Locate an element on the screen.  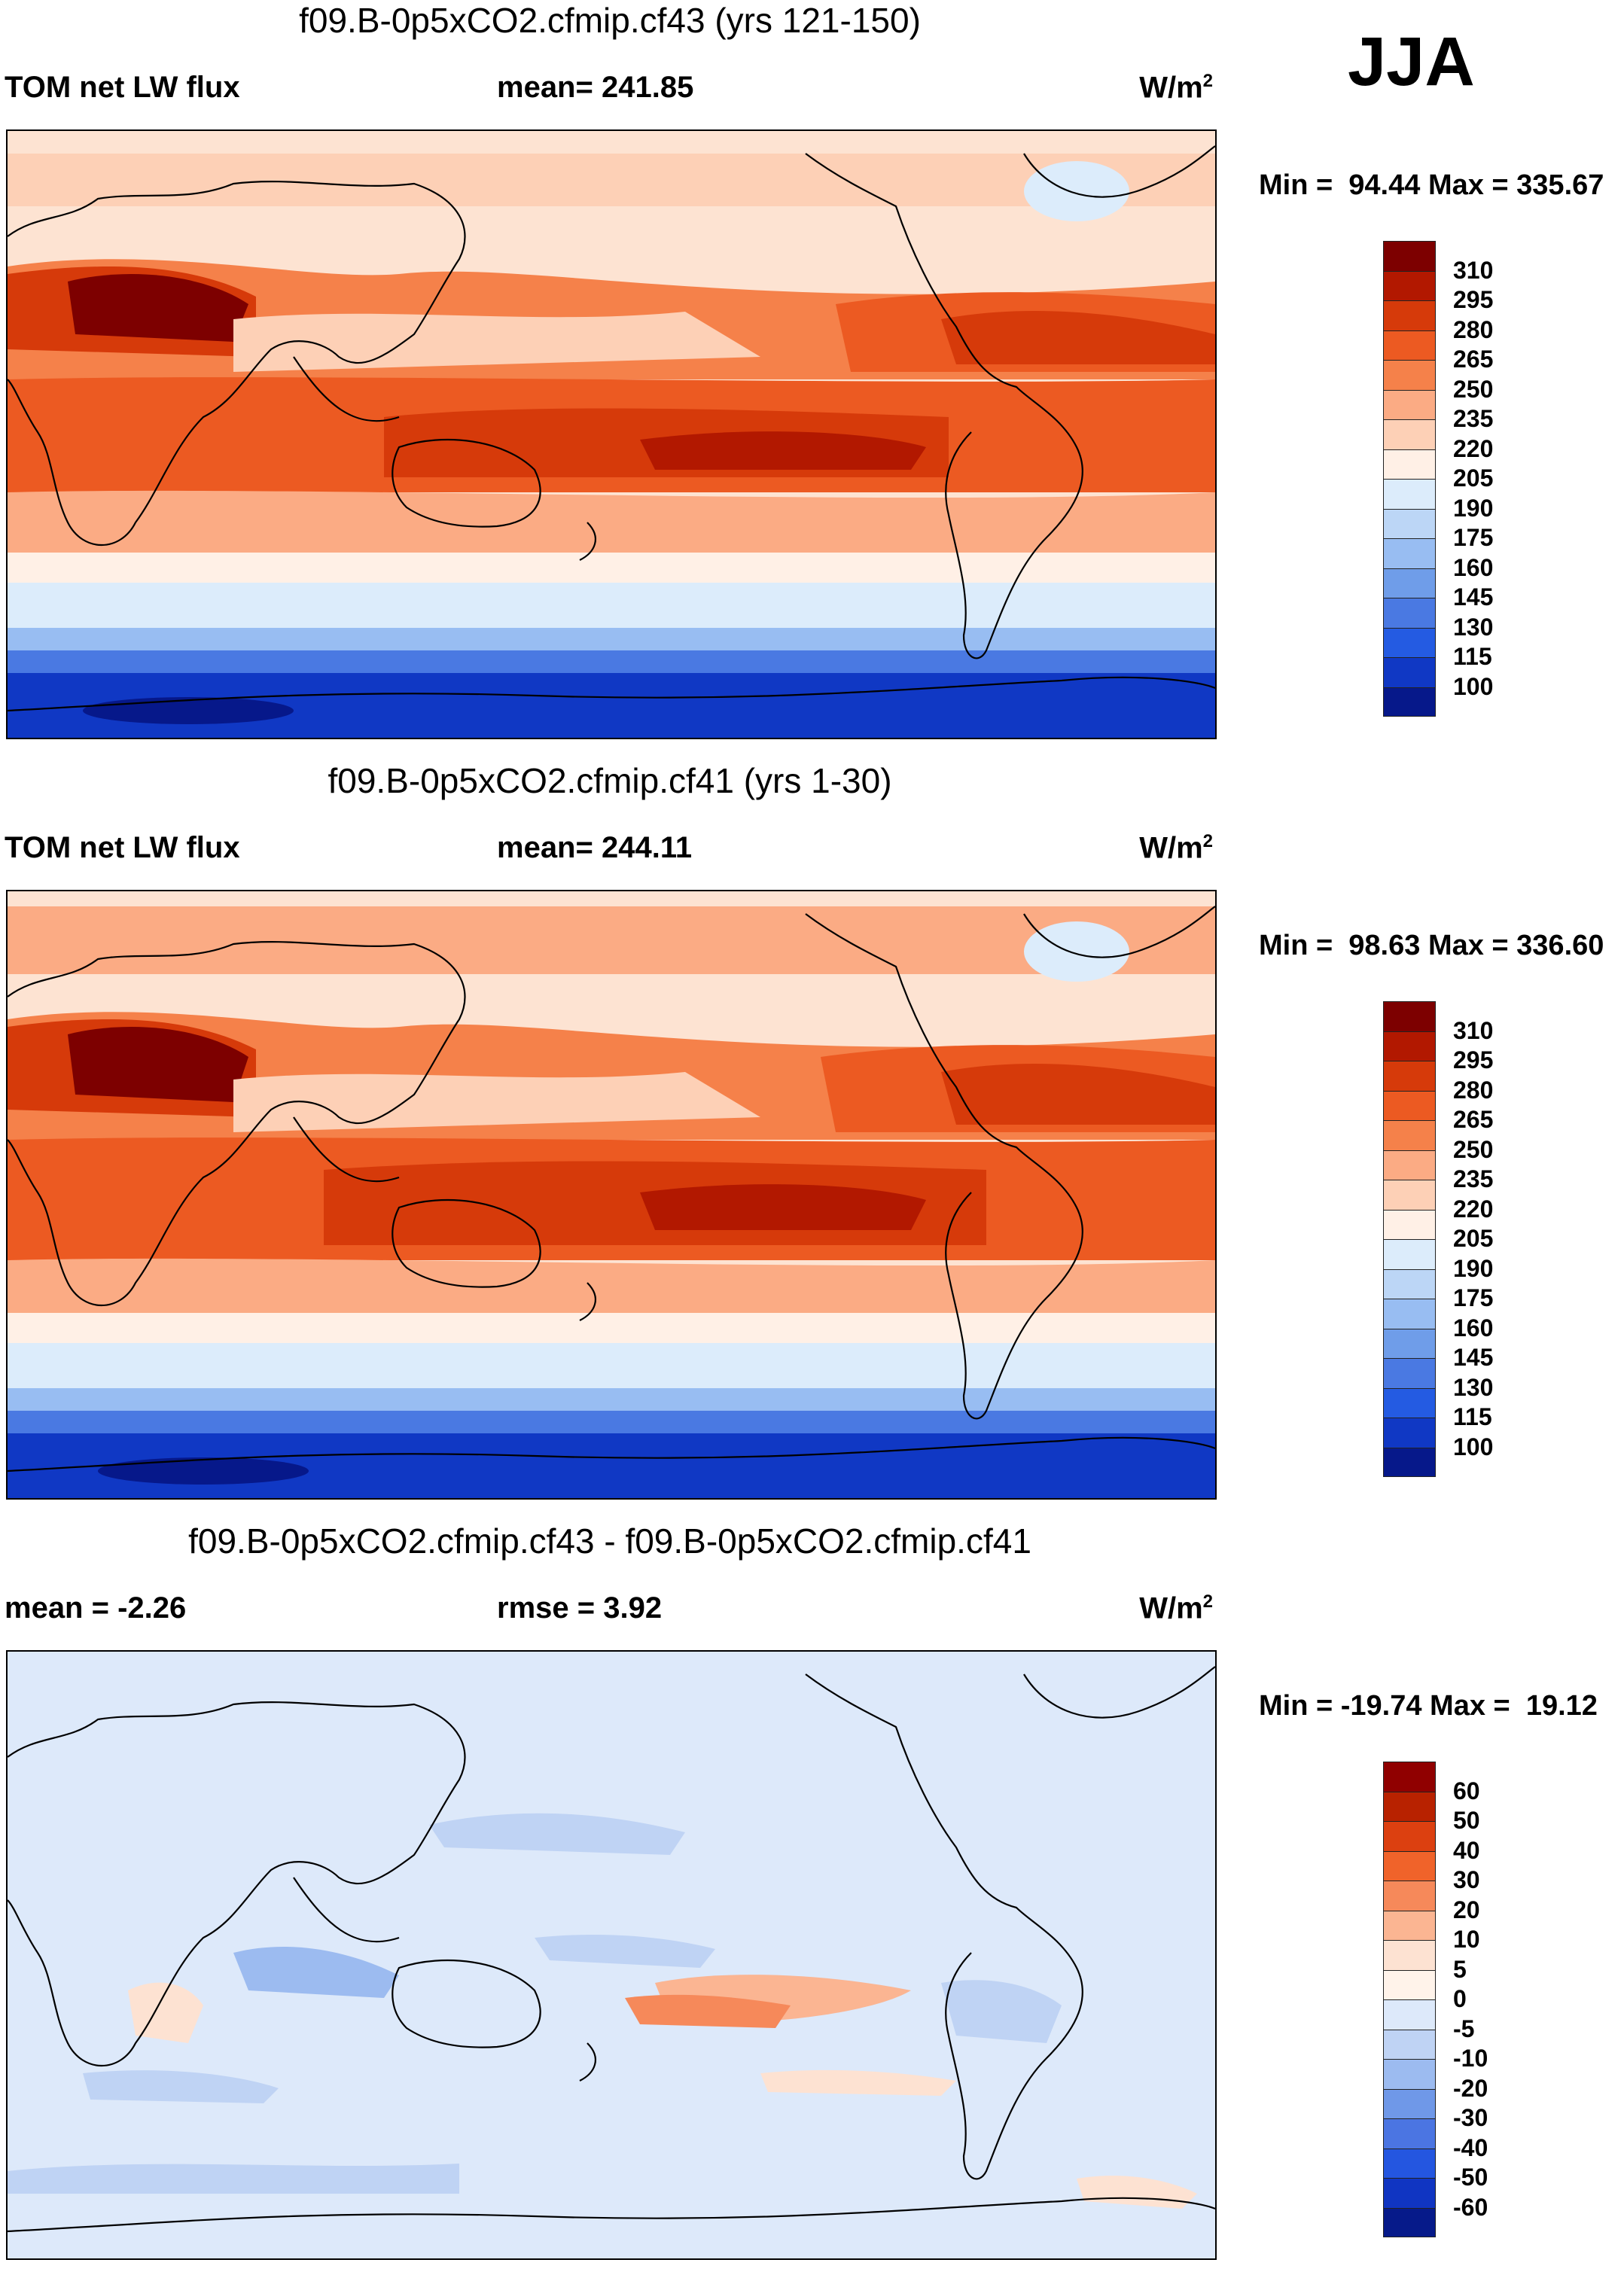
season-label: JJA is located at coordinates (1411, 61).